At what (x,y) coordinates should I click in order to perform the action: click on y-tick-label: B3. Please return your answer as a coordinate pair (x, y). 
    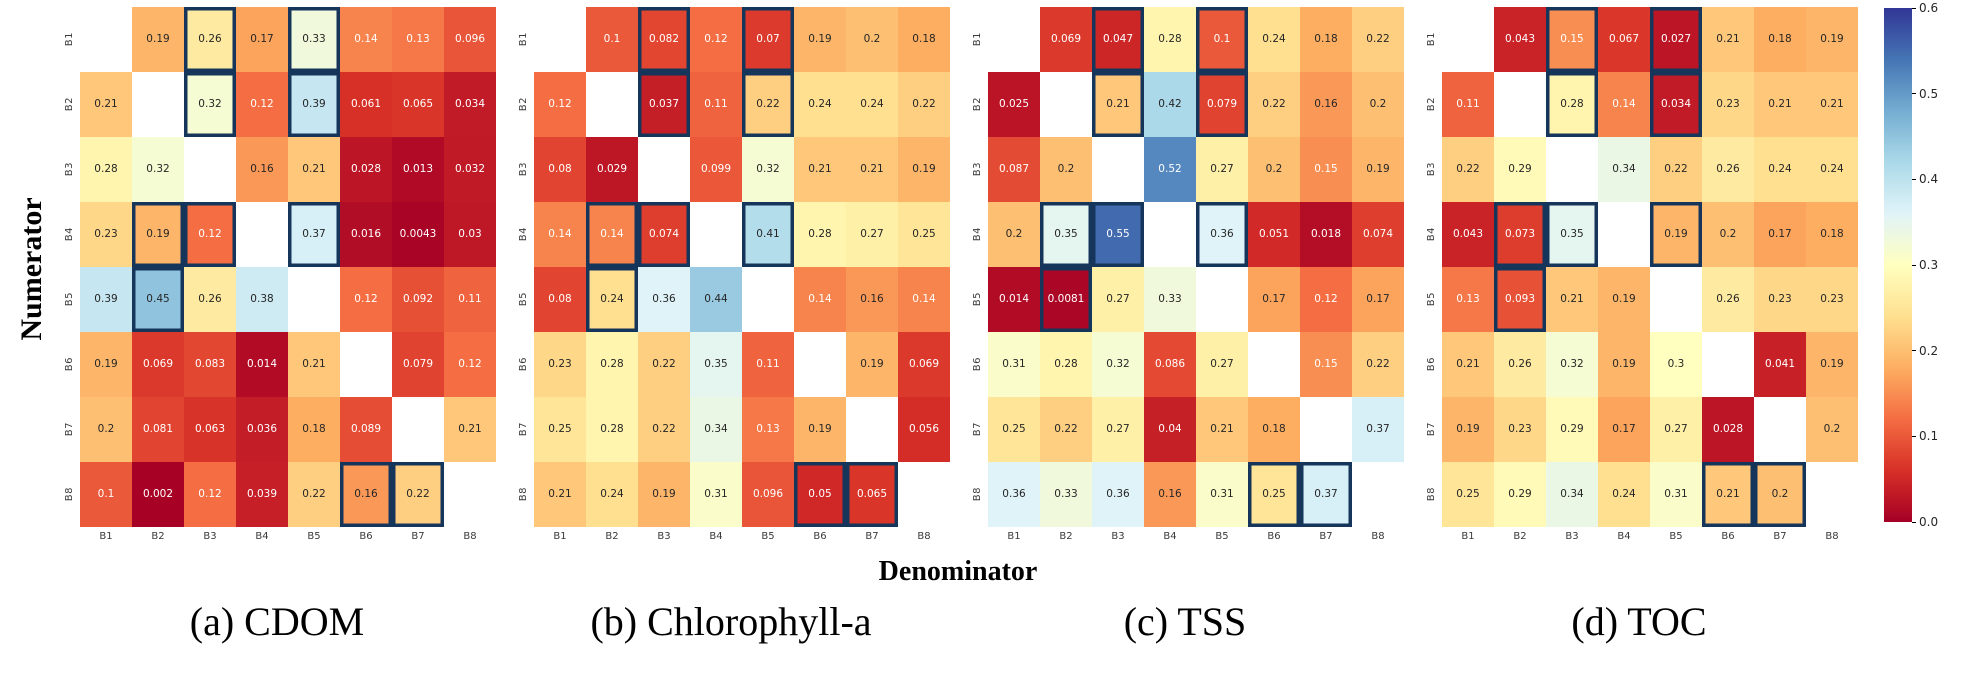
    Looking at the image, I should click on (977, 169).